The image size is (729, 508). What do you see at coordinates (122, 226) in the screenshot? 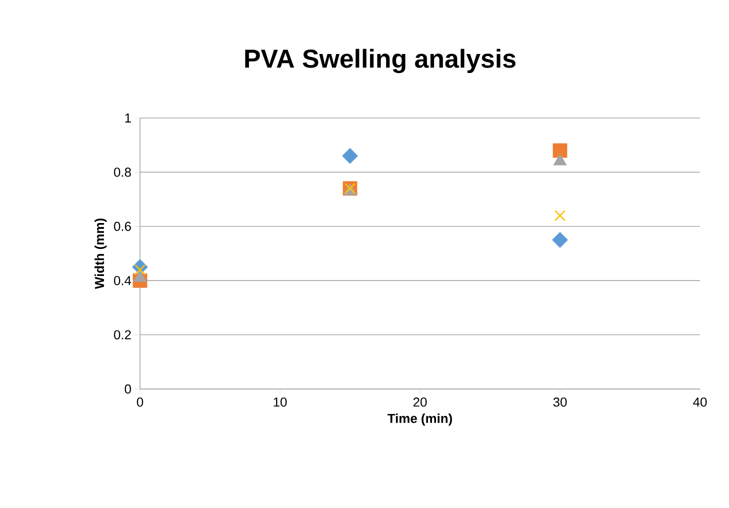
I see `y-tick-label: 0.6` at bounding box center [122, 226].